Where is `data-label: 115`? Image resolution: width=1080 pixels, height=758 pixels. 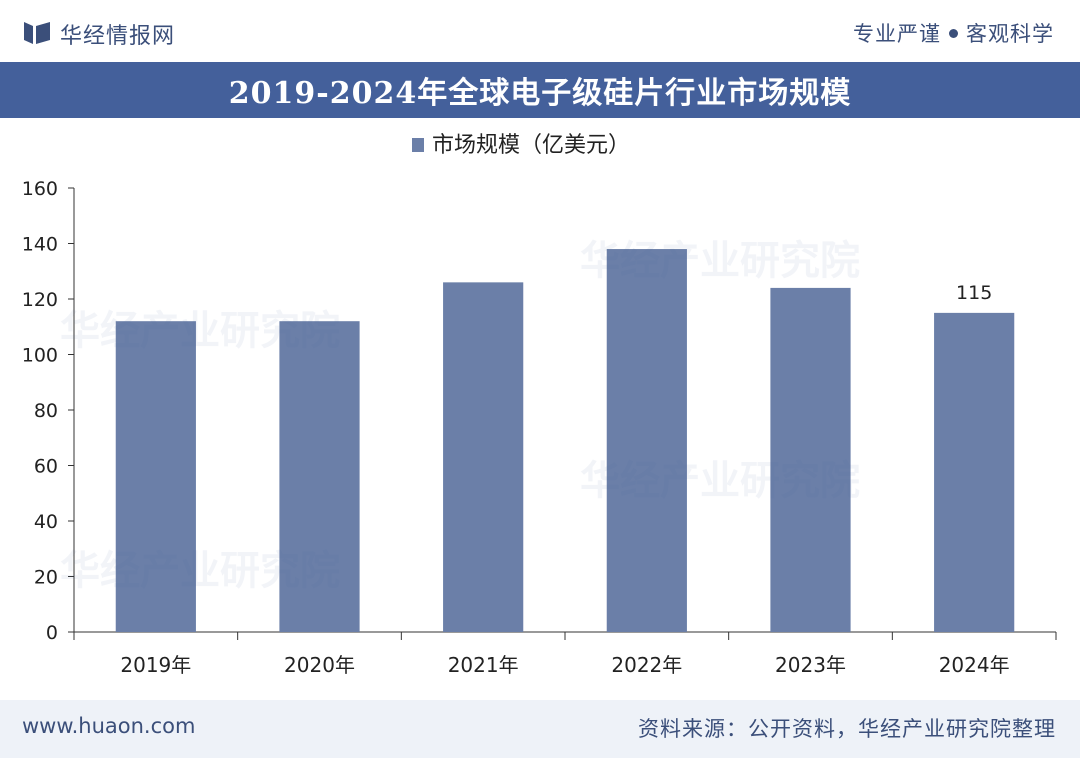
data-label: 115 is located at coordinates (974, 293).